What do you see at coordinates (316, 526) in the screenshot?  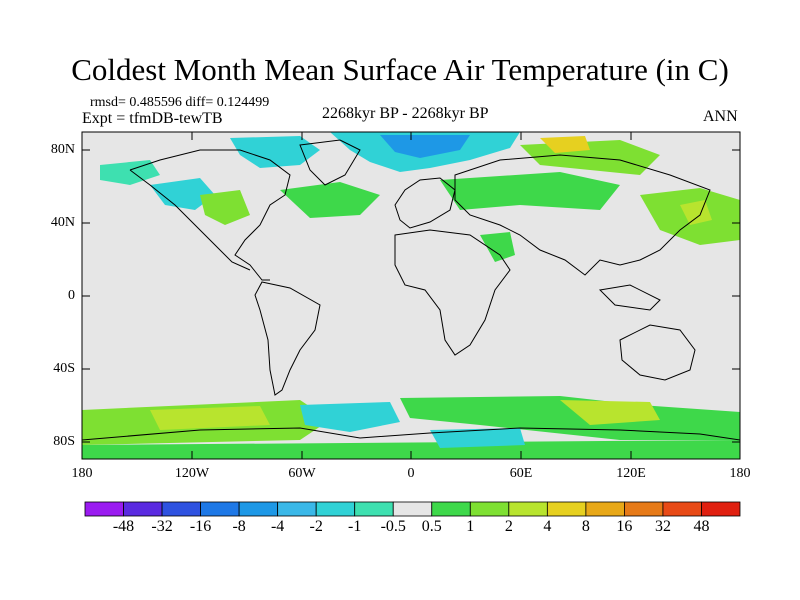 I see `colorbar-label: -2` at bounding box center [316, 526].